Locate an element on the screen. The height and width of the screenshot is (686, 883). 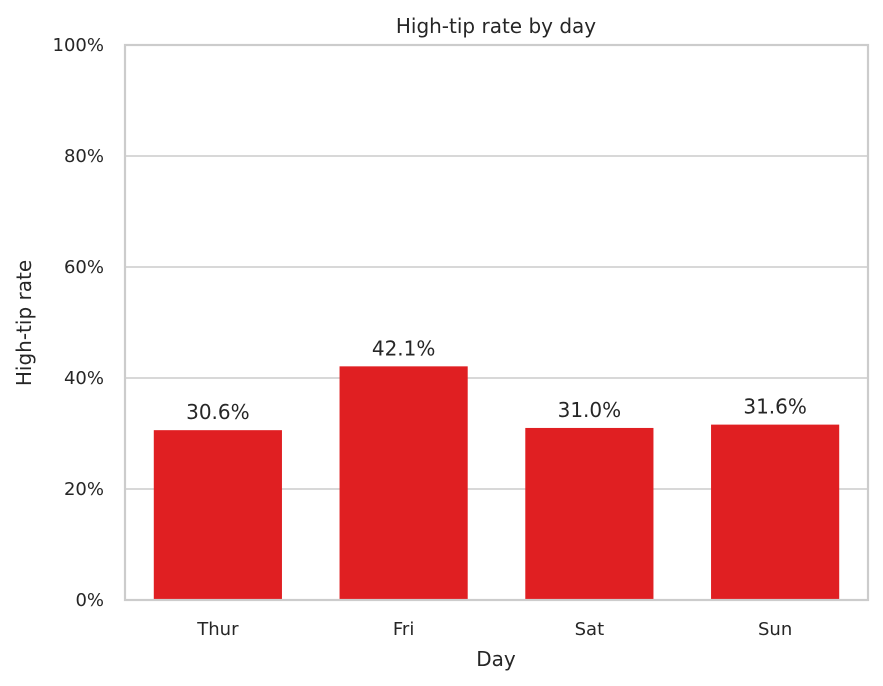
chart-title: High-tip rate by day is located at coordinates (496, 26).